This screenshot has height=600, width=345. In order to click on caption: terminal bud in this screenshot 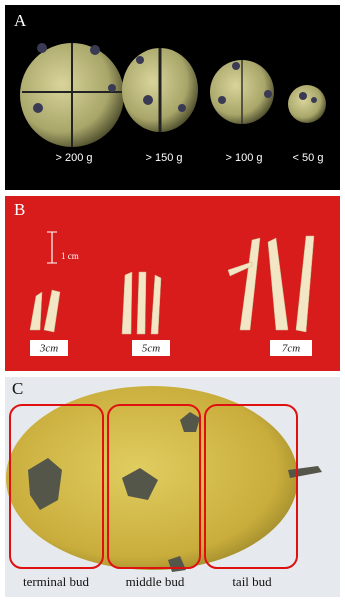, I will do `click(56, 581)`.